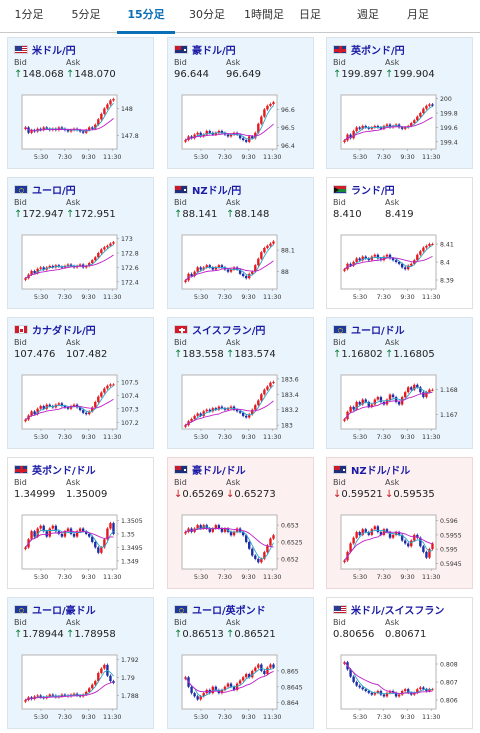  I want to click on y-tick-label: 148, so click(127, 109).